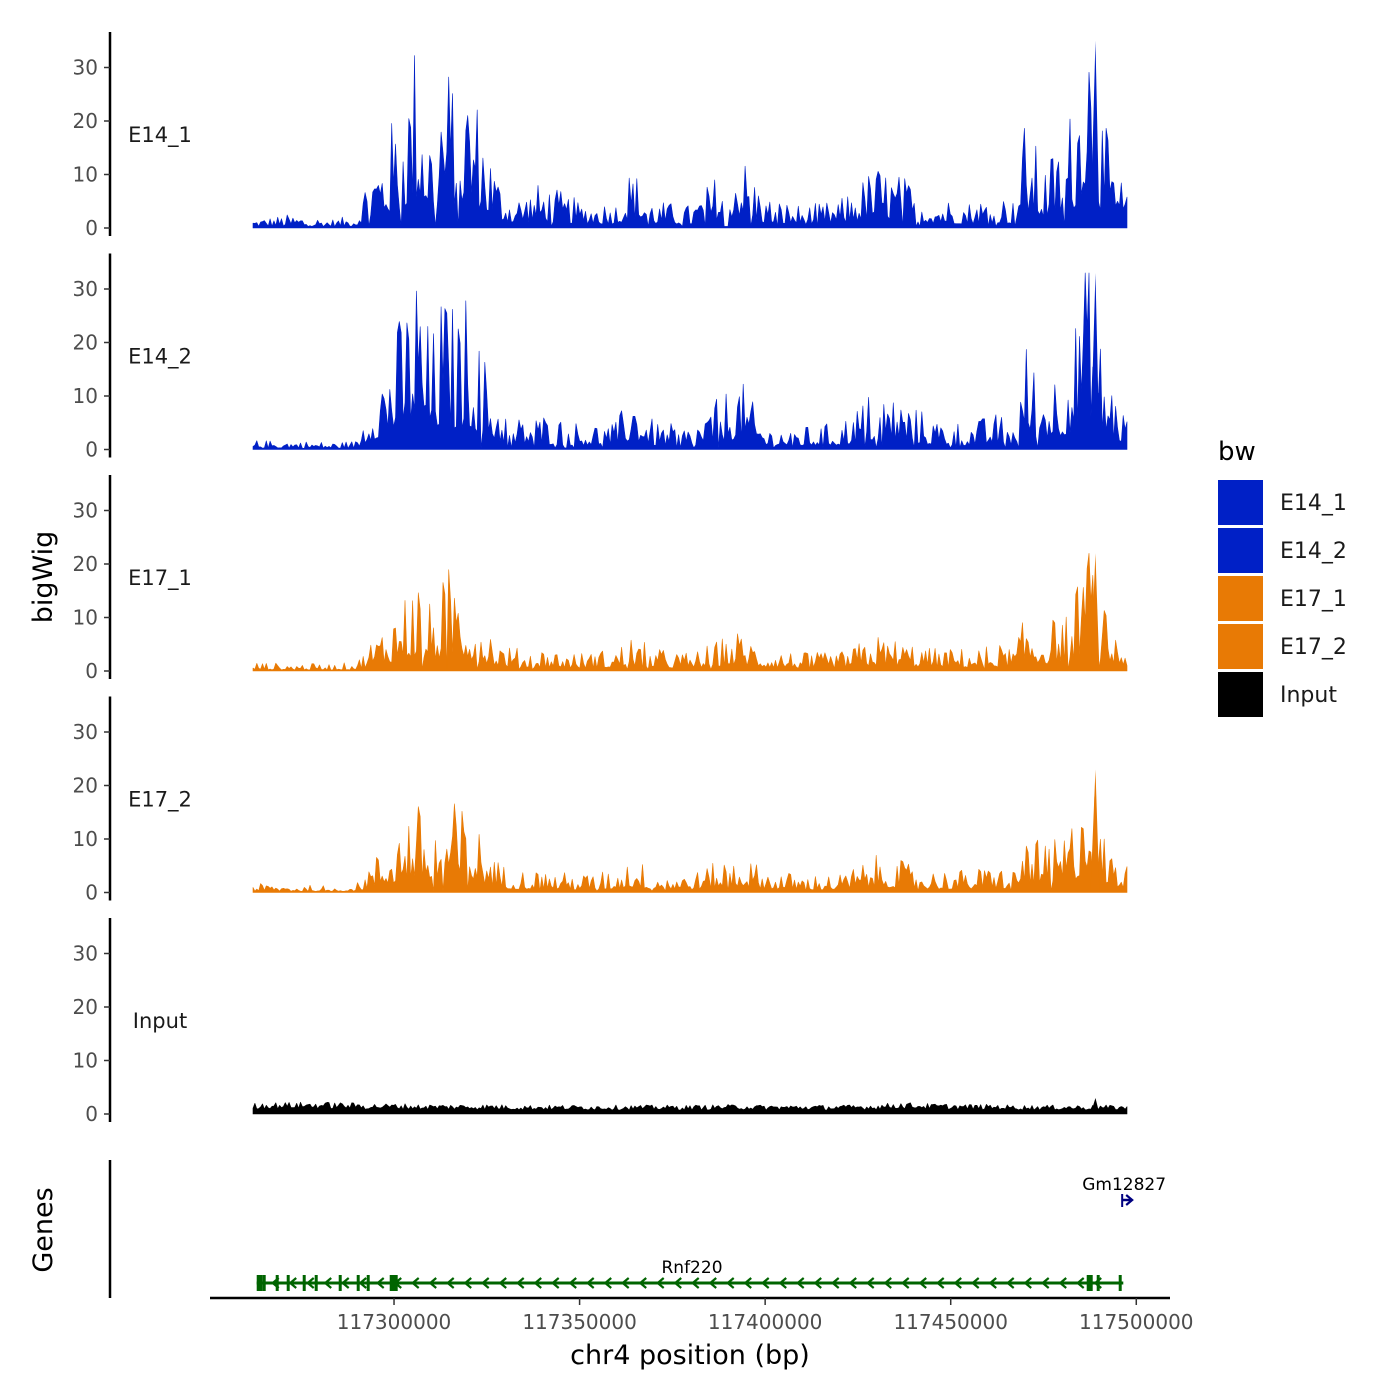 Image resolution: width=1400 pixels, height=1400 pixels. Describe the element at coordinates (1124, 1185) in the screenshot. I see `gene-label: Gm12827` at that location.